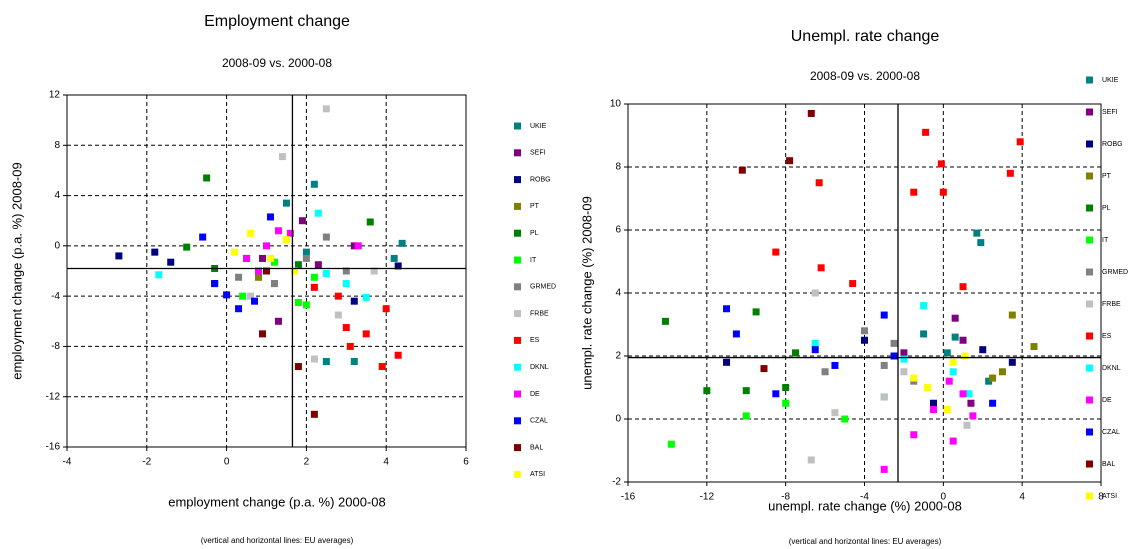 This screenshot has width=1134, height=549. Describe the element at coordinates (536, 447) in the screenshot. I see `legend-label: BAL` at that location.